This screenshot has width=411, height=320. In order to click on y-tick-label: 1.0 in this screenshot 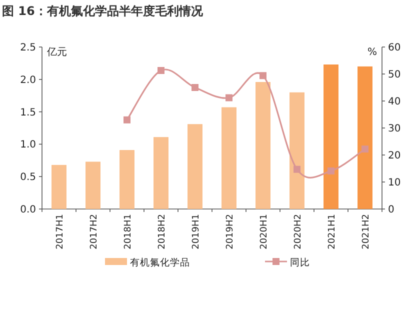, I will do `click(28, 145)`.